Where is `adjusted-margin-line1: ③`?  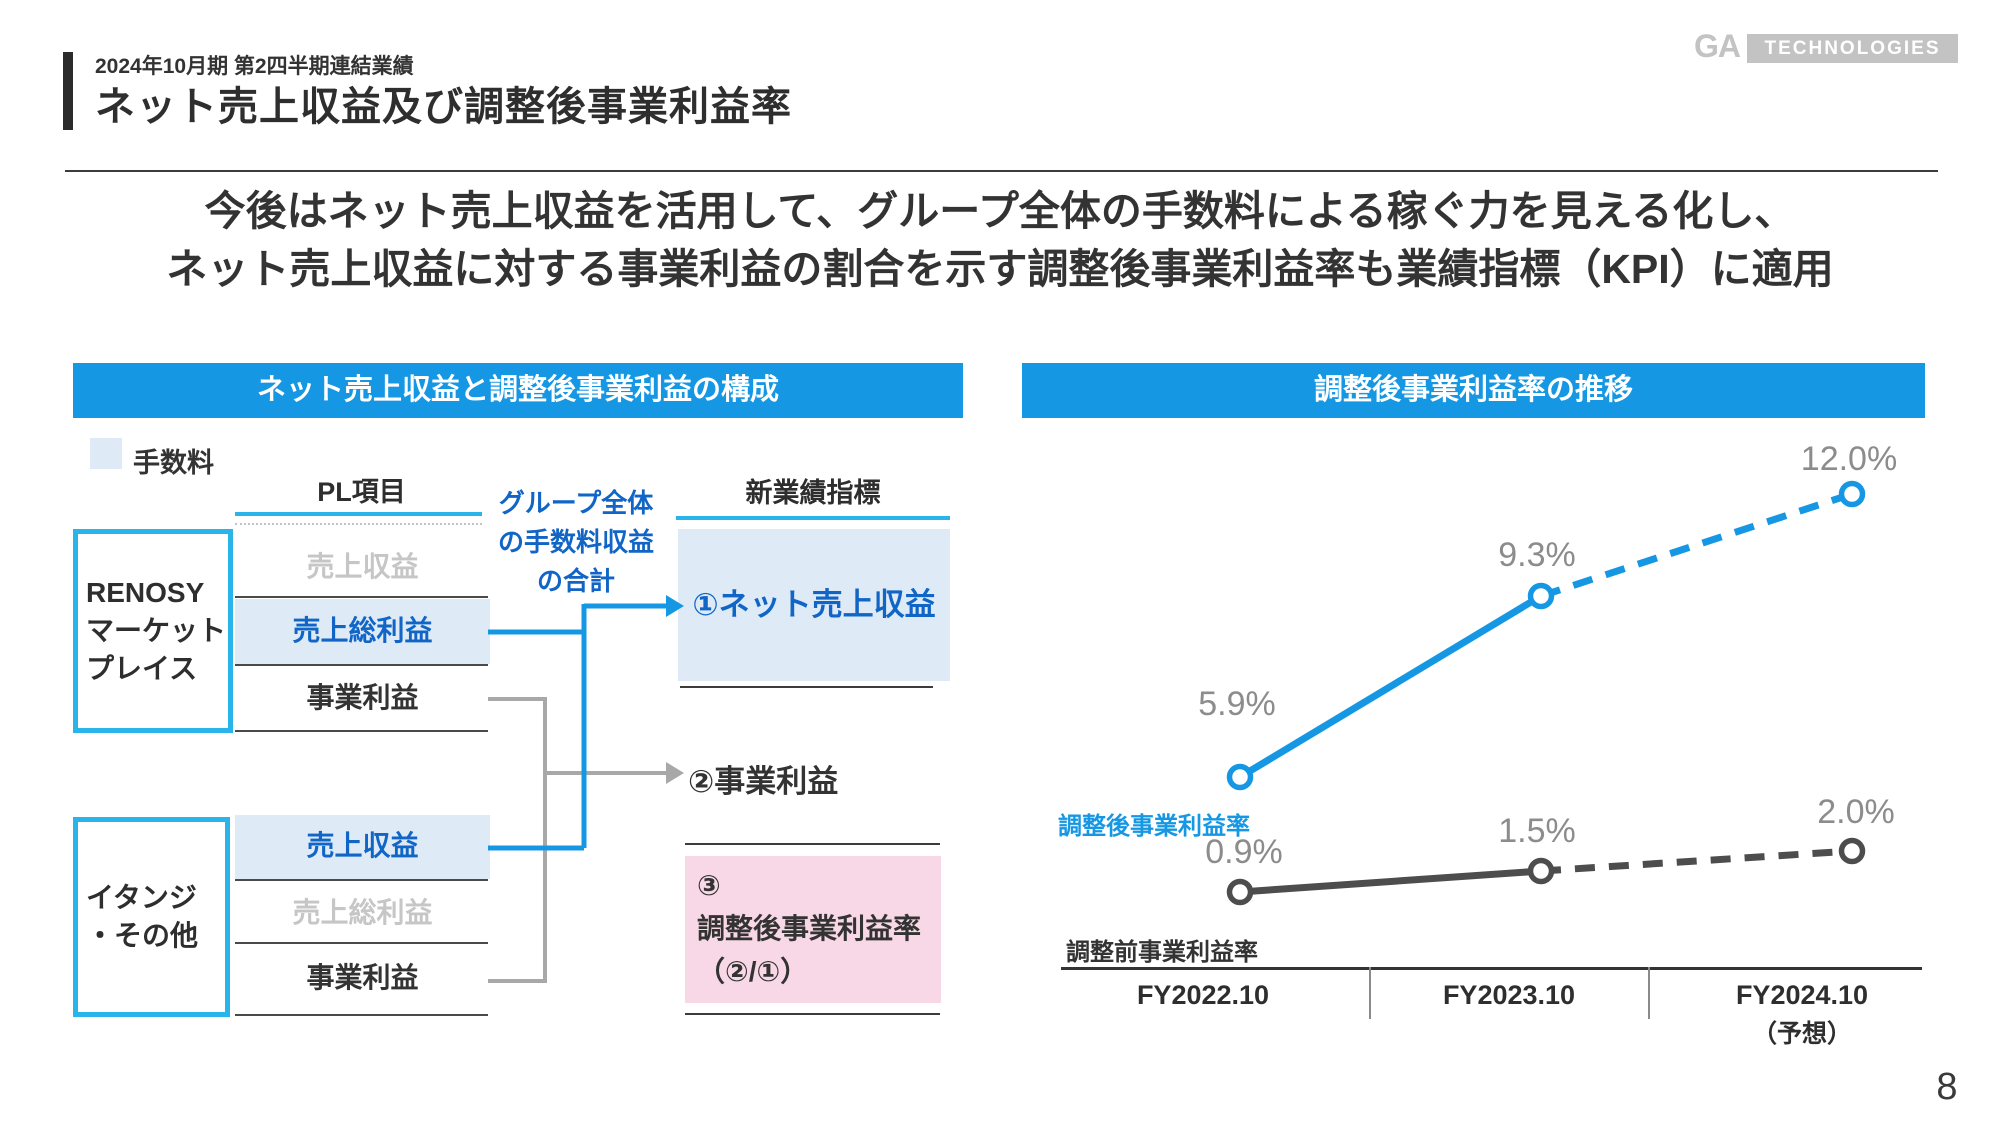 adjusted-margin-line1: ③ is located at coordinates (709, 885).